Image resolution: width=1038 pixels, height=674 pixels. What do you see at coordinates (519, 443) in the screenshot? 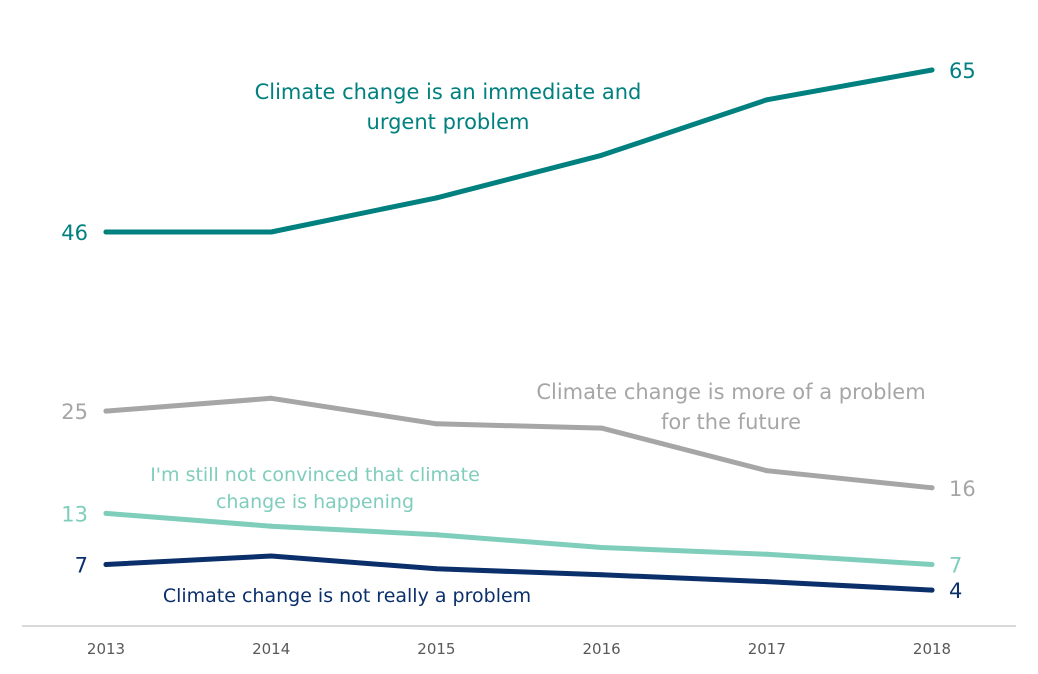
I see `series-2-line` at bounding box center [519, 443].